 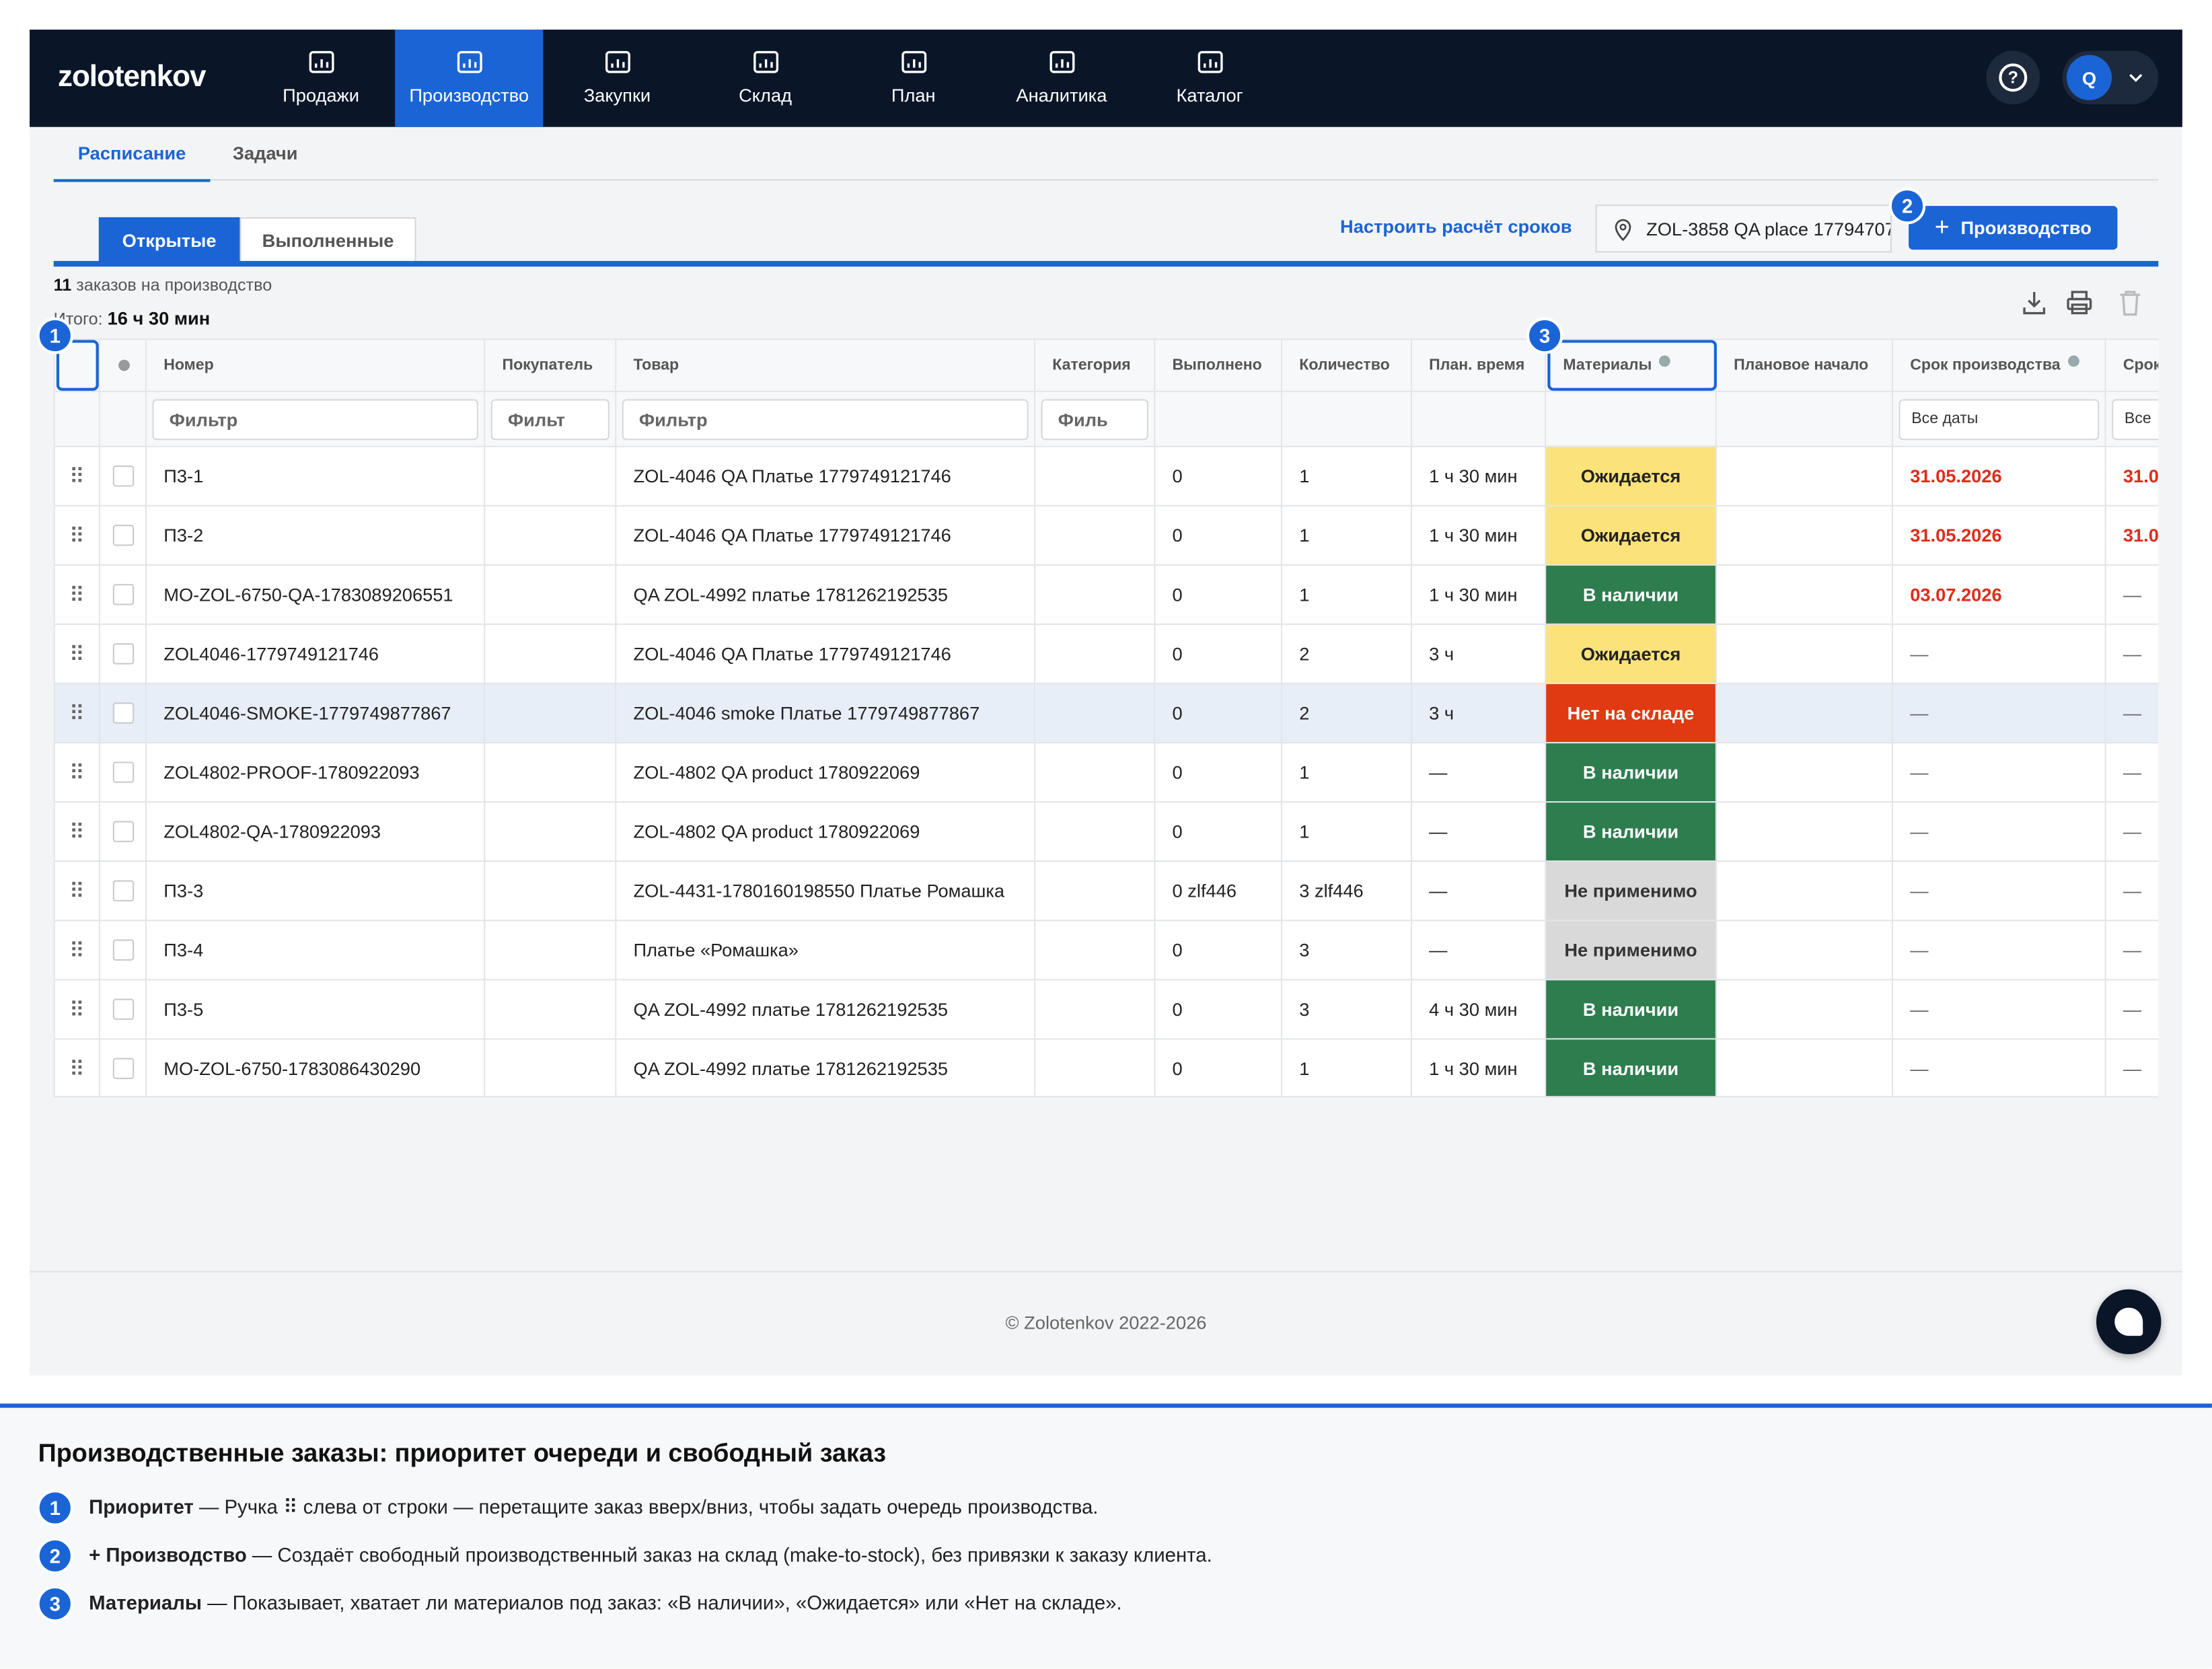 I want to click on header-cell, so click(x=123, y=366).